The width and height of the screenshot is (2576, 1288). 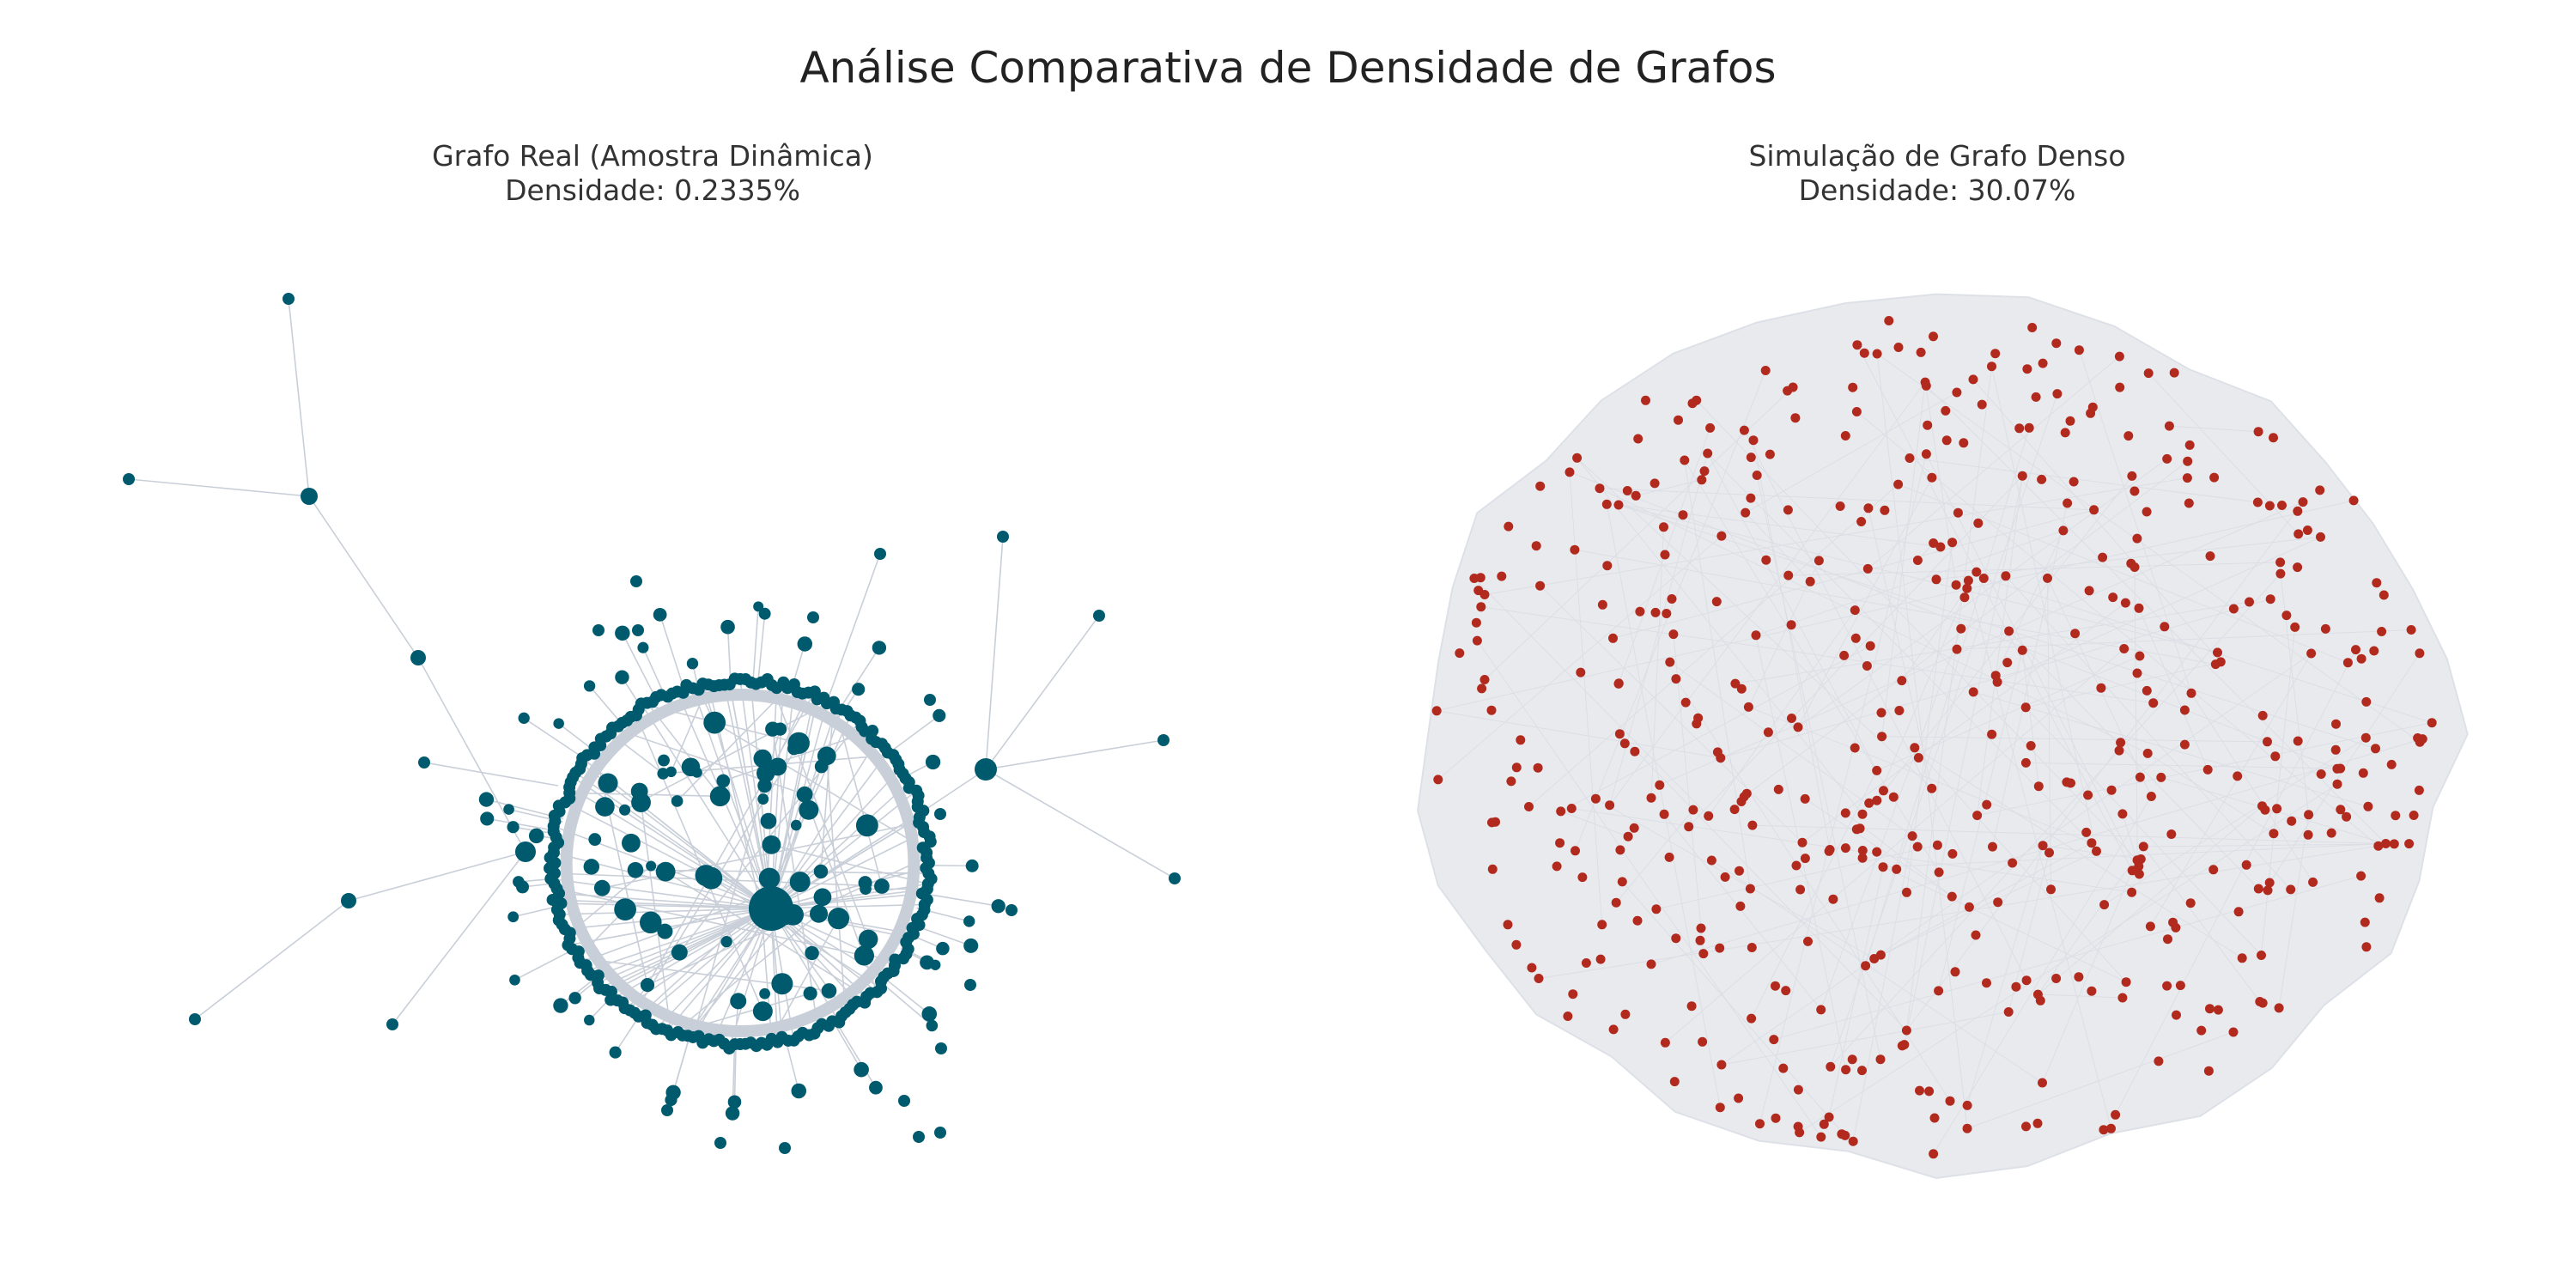 What do you see at coordinates (652, 156) in the screenshot?
I see `real-graph-title-line1: Grafo Real (Amostra Dinâmica)` at bounding box center [652, 156].